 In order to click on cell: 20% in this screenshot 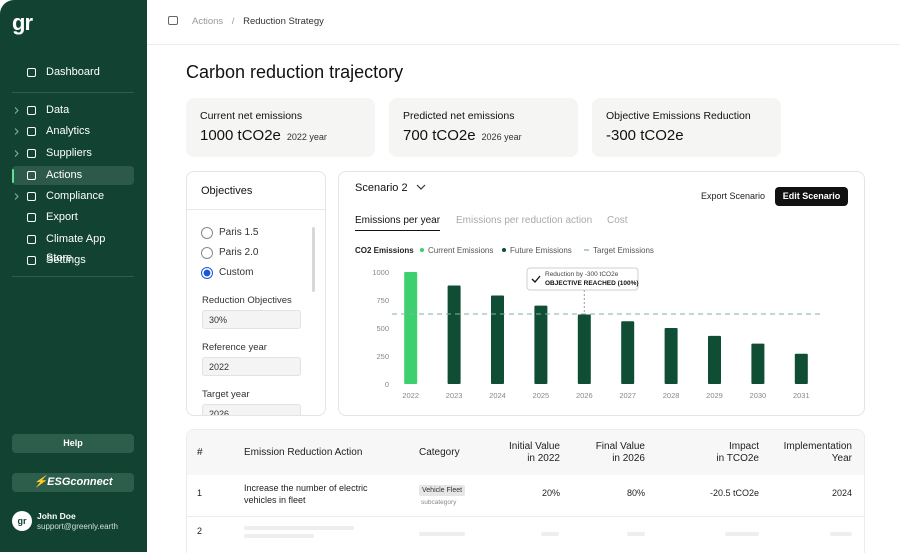, I will do `click(550, 493)`.